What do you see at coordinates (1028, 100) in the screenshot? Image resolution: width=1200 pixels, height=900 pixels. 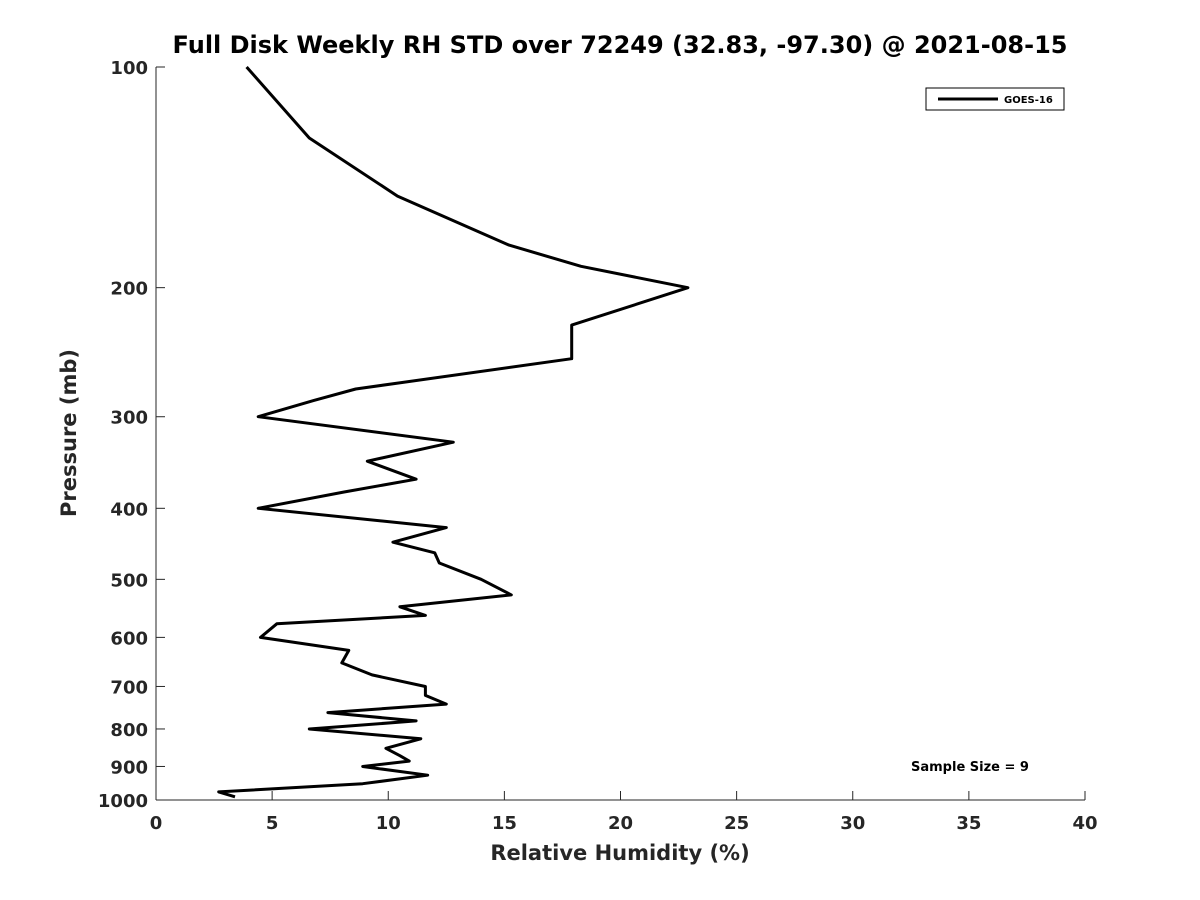 I see `legend-label: GOES-16` at bounding box center [1028, 100].